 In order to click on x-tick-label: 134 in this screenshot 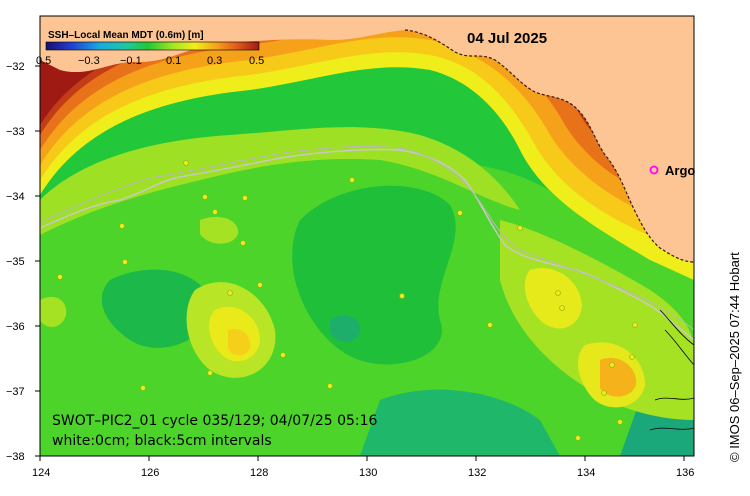, I will do `click(586, 473)`.